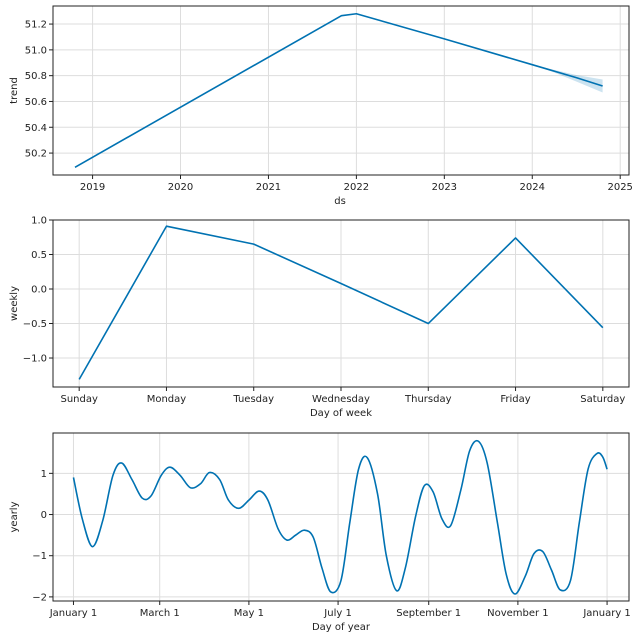 Image resolution: width=639 pixels, height=640 pixels. I want to click on yearly-x-tick-label: September 1, so click(428, 613).